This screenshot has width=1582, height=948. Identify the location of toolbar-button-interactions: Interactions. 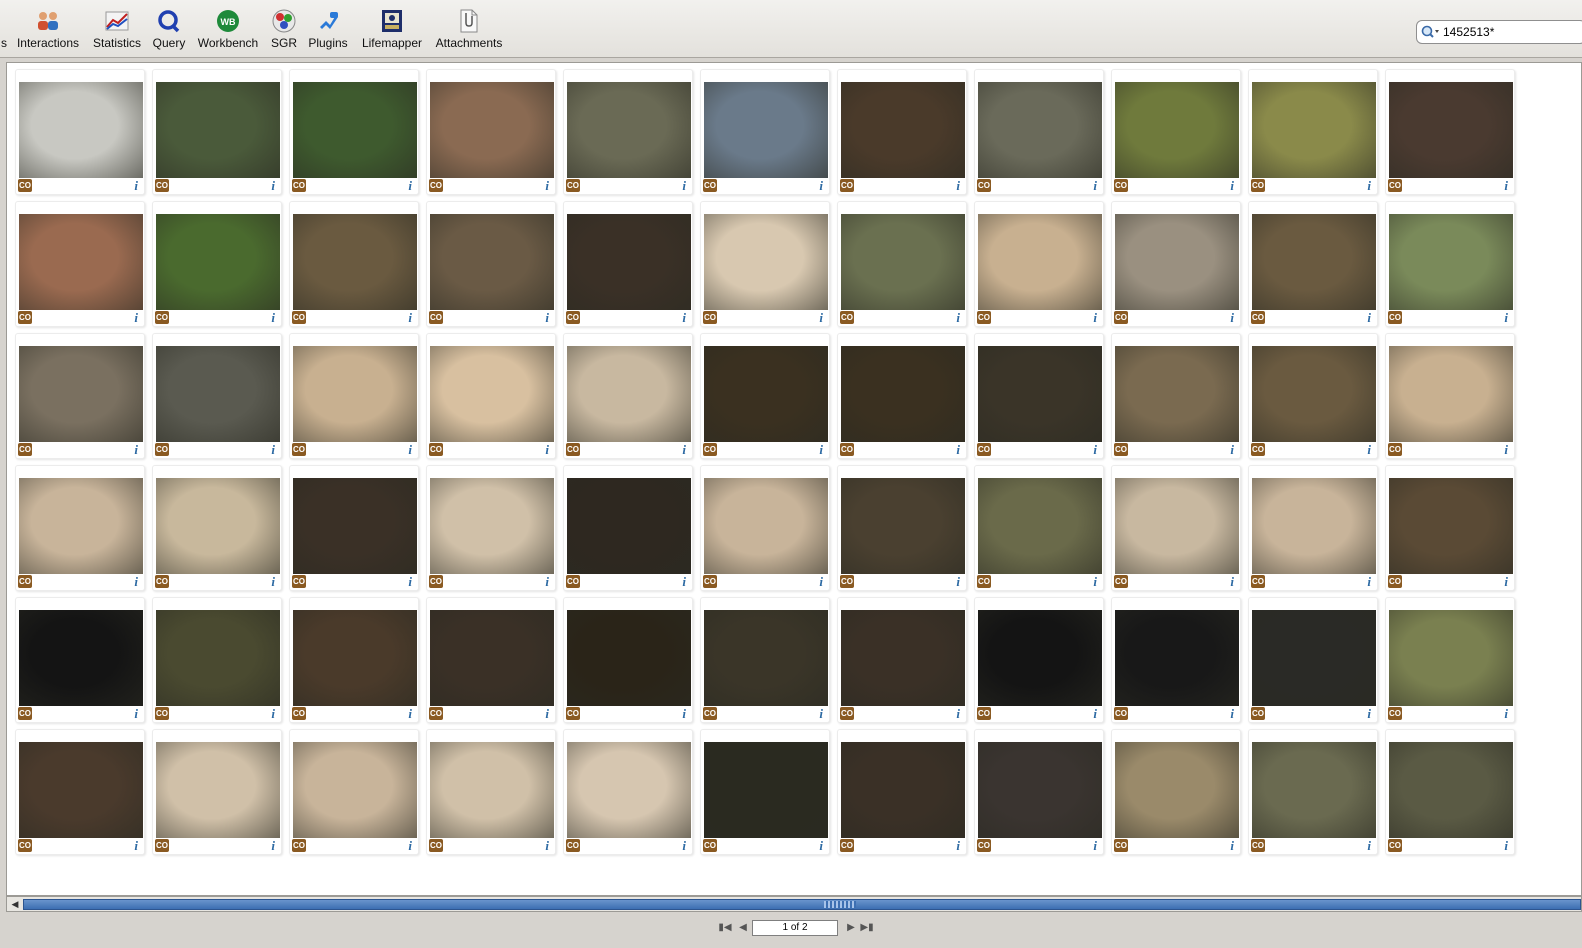
(48, 32).